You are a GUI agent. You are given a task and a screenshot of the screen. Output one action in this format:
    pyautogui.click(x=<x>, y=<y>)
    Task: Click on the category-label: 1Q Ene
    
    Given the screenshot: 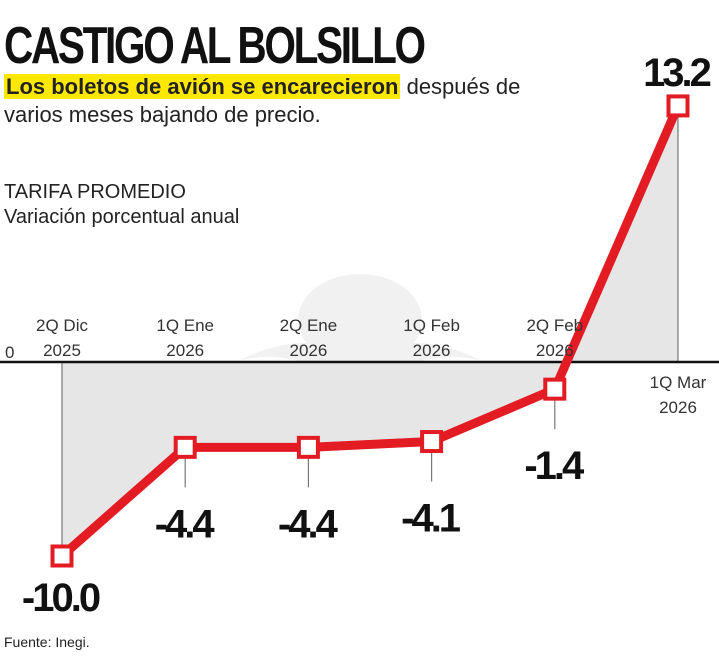 What is the action you would take?
    pyautogui.click(x=185, y=325)
    